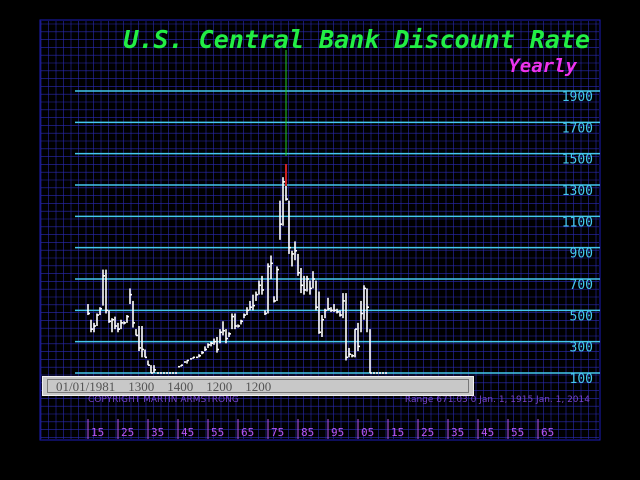 This screenshot has height=480, width=640. I want to click on y-tick-label: 100, so click(581, 379).